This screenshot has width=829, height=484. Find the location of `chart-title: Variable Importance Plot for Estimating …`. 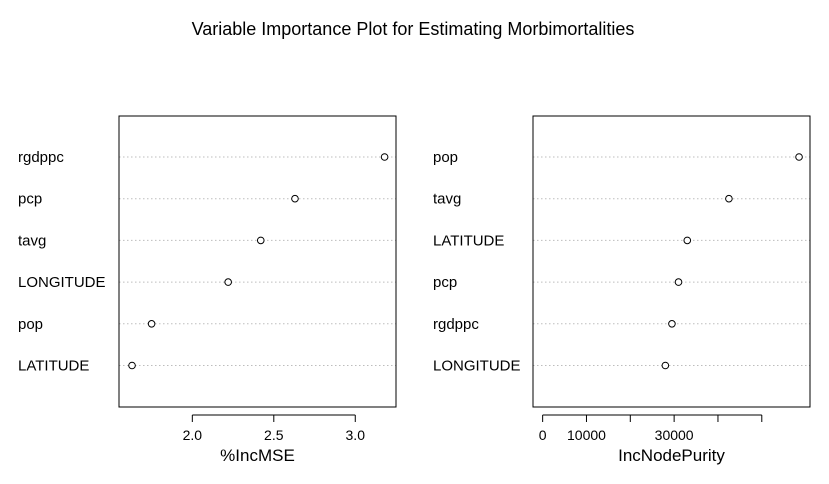

chart-title: Variable Importance Plot for Estimating … is located at coordinates (413, 29).